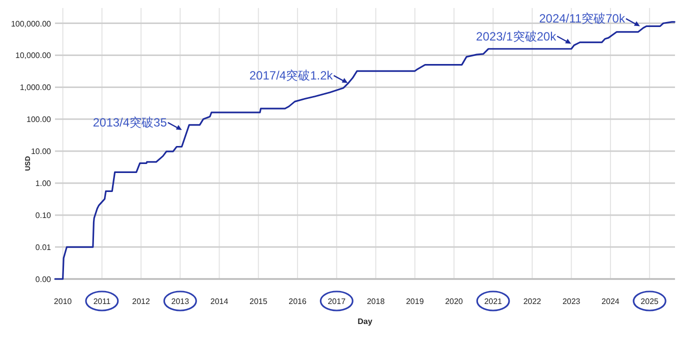  What do you see at coordinates (63, 301) in the screenshot?
I see `x-tick-label: 2010` at bounding box center [63, 301].